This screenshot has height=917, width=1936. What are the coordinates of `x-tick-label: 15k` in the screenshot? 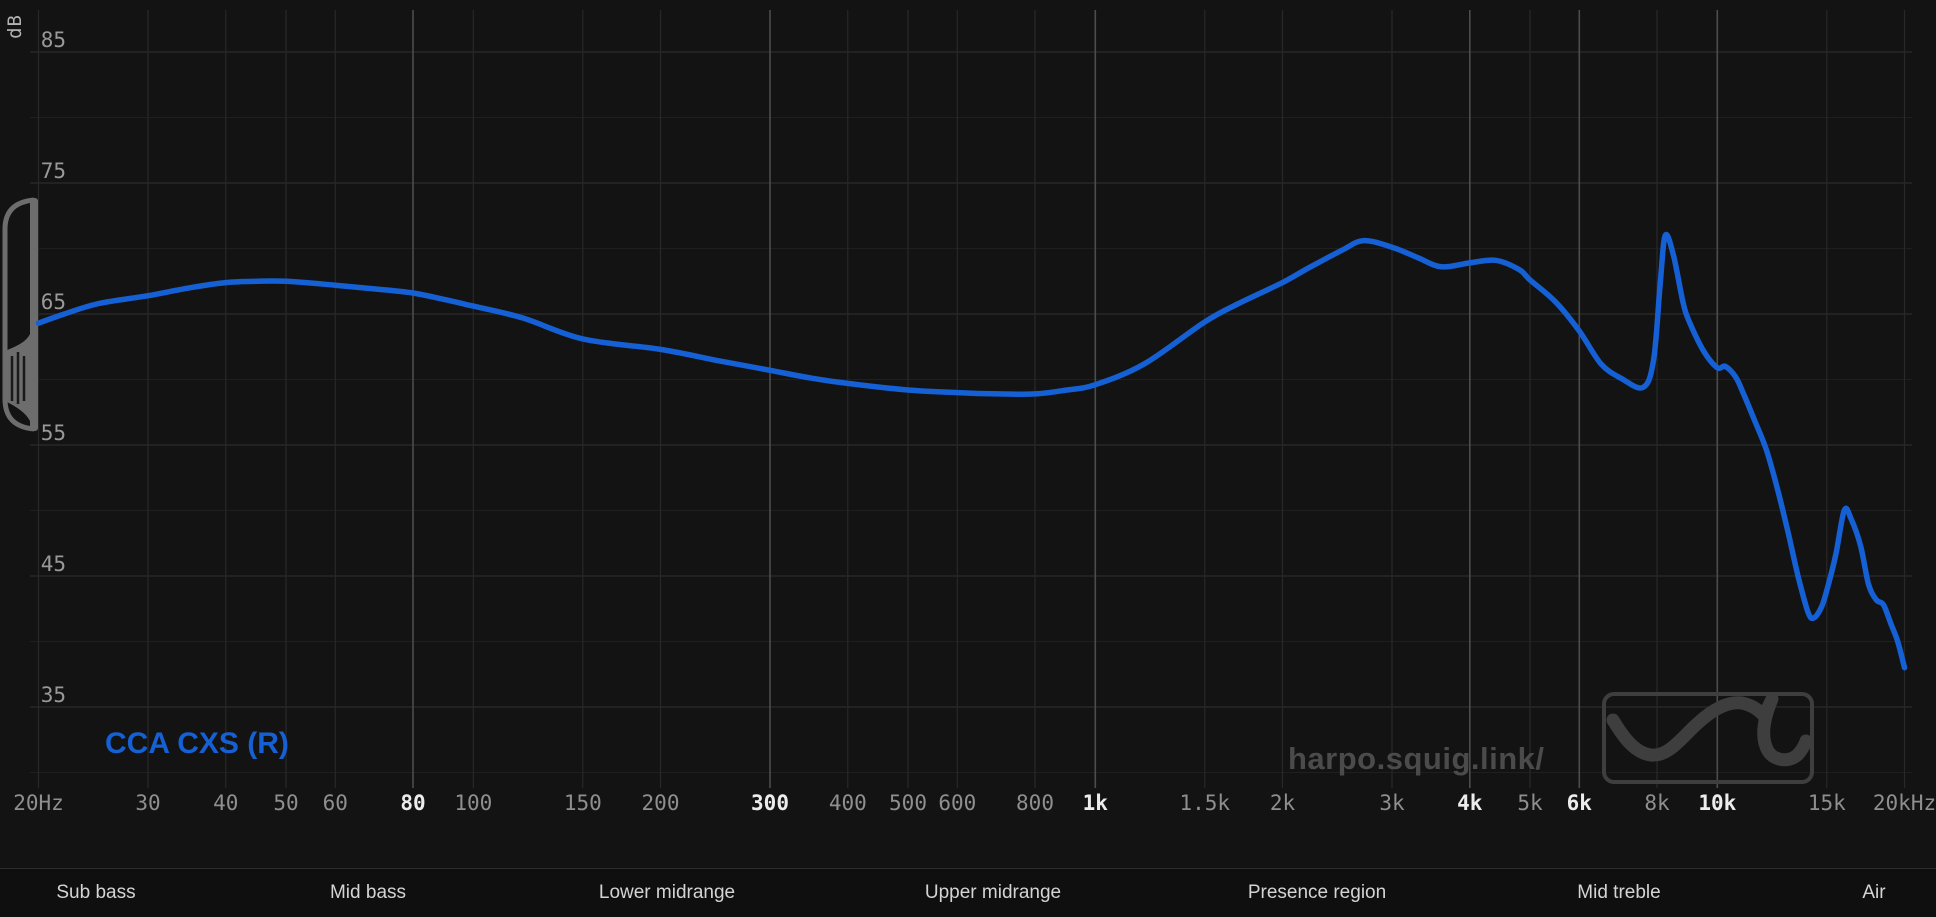 It's located at (1827, 803).